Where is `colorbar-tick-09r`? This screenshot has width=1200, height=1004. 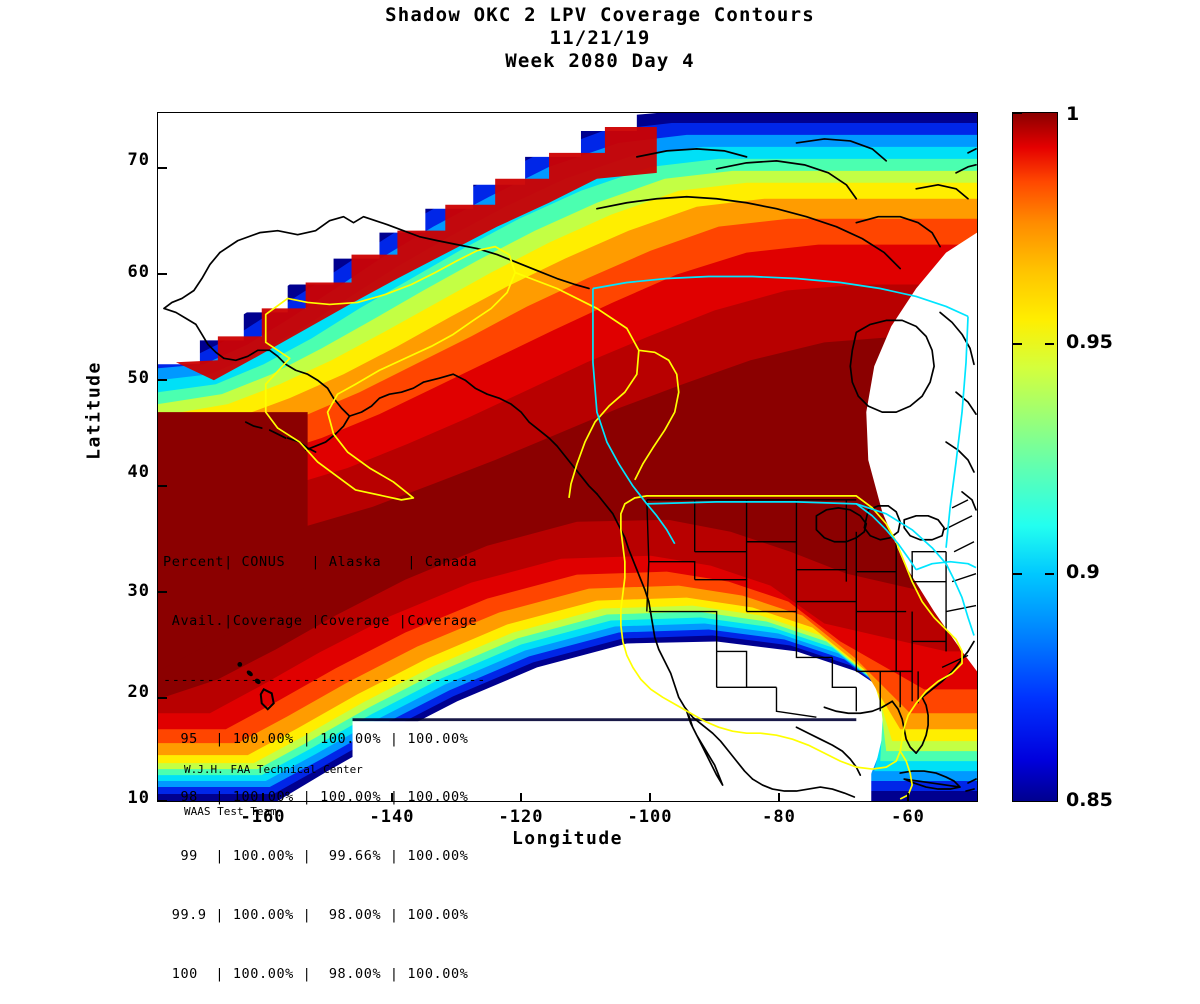 colorbar-tick-09r is located at coordinates (1049, 574).